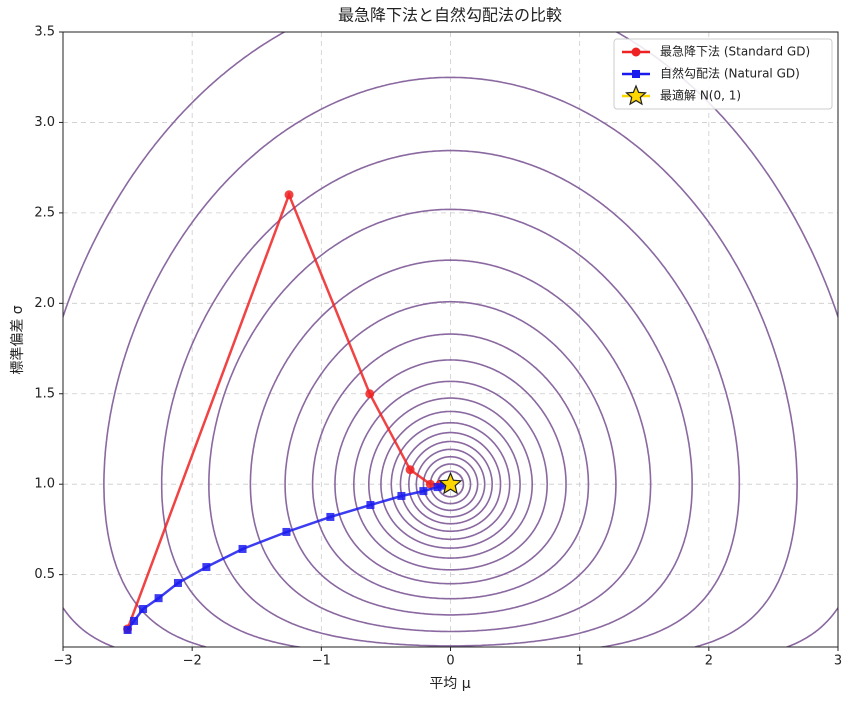 The height and width of the screenshot is (702, 851). I want to click on x-tick-label: −3, so click(62, 661).